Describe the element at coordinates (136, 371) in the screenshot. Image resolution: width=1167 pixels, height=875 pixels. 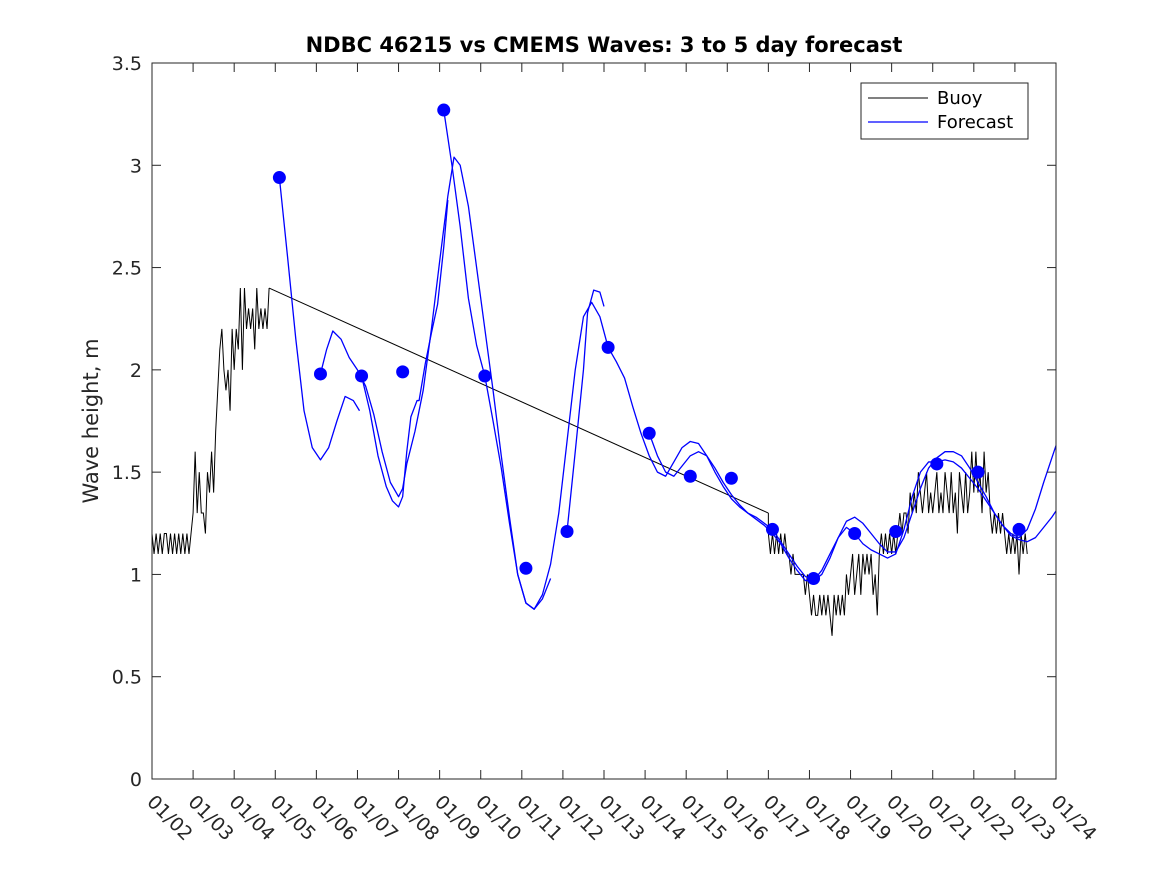
I see `y-tick-label: 2` at that location.